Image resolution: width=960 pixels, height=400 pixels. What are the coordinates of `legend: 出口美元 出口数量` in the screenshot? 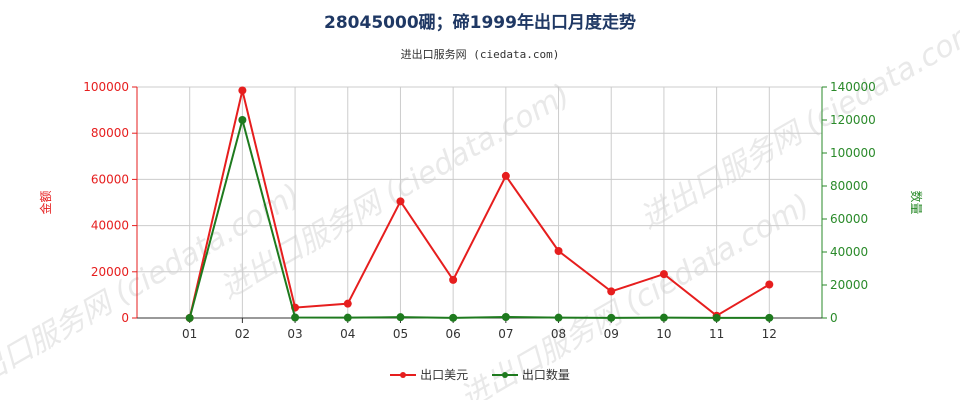 It's located at (480, 374).